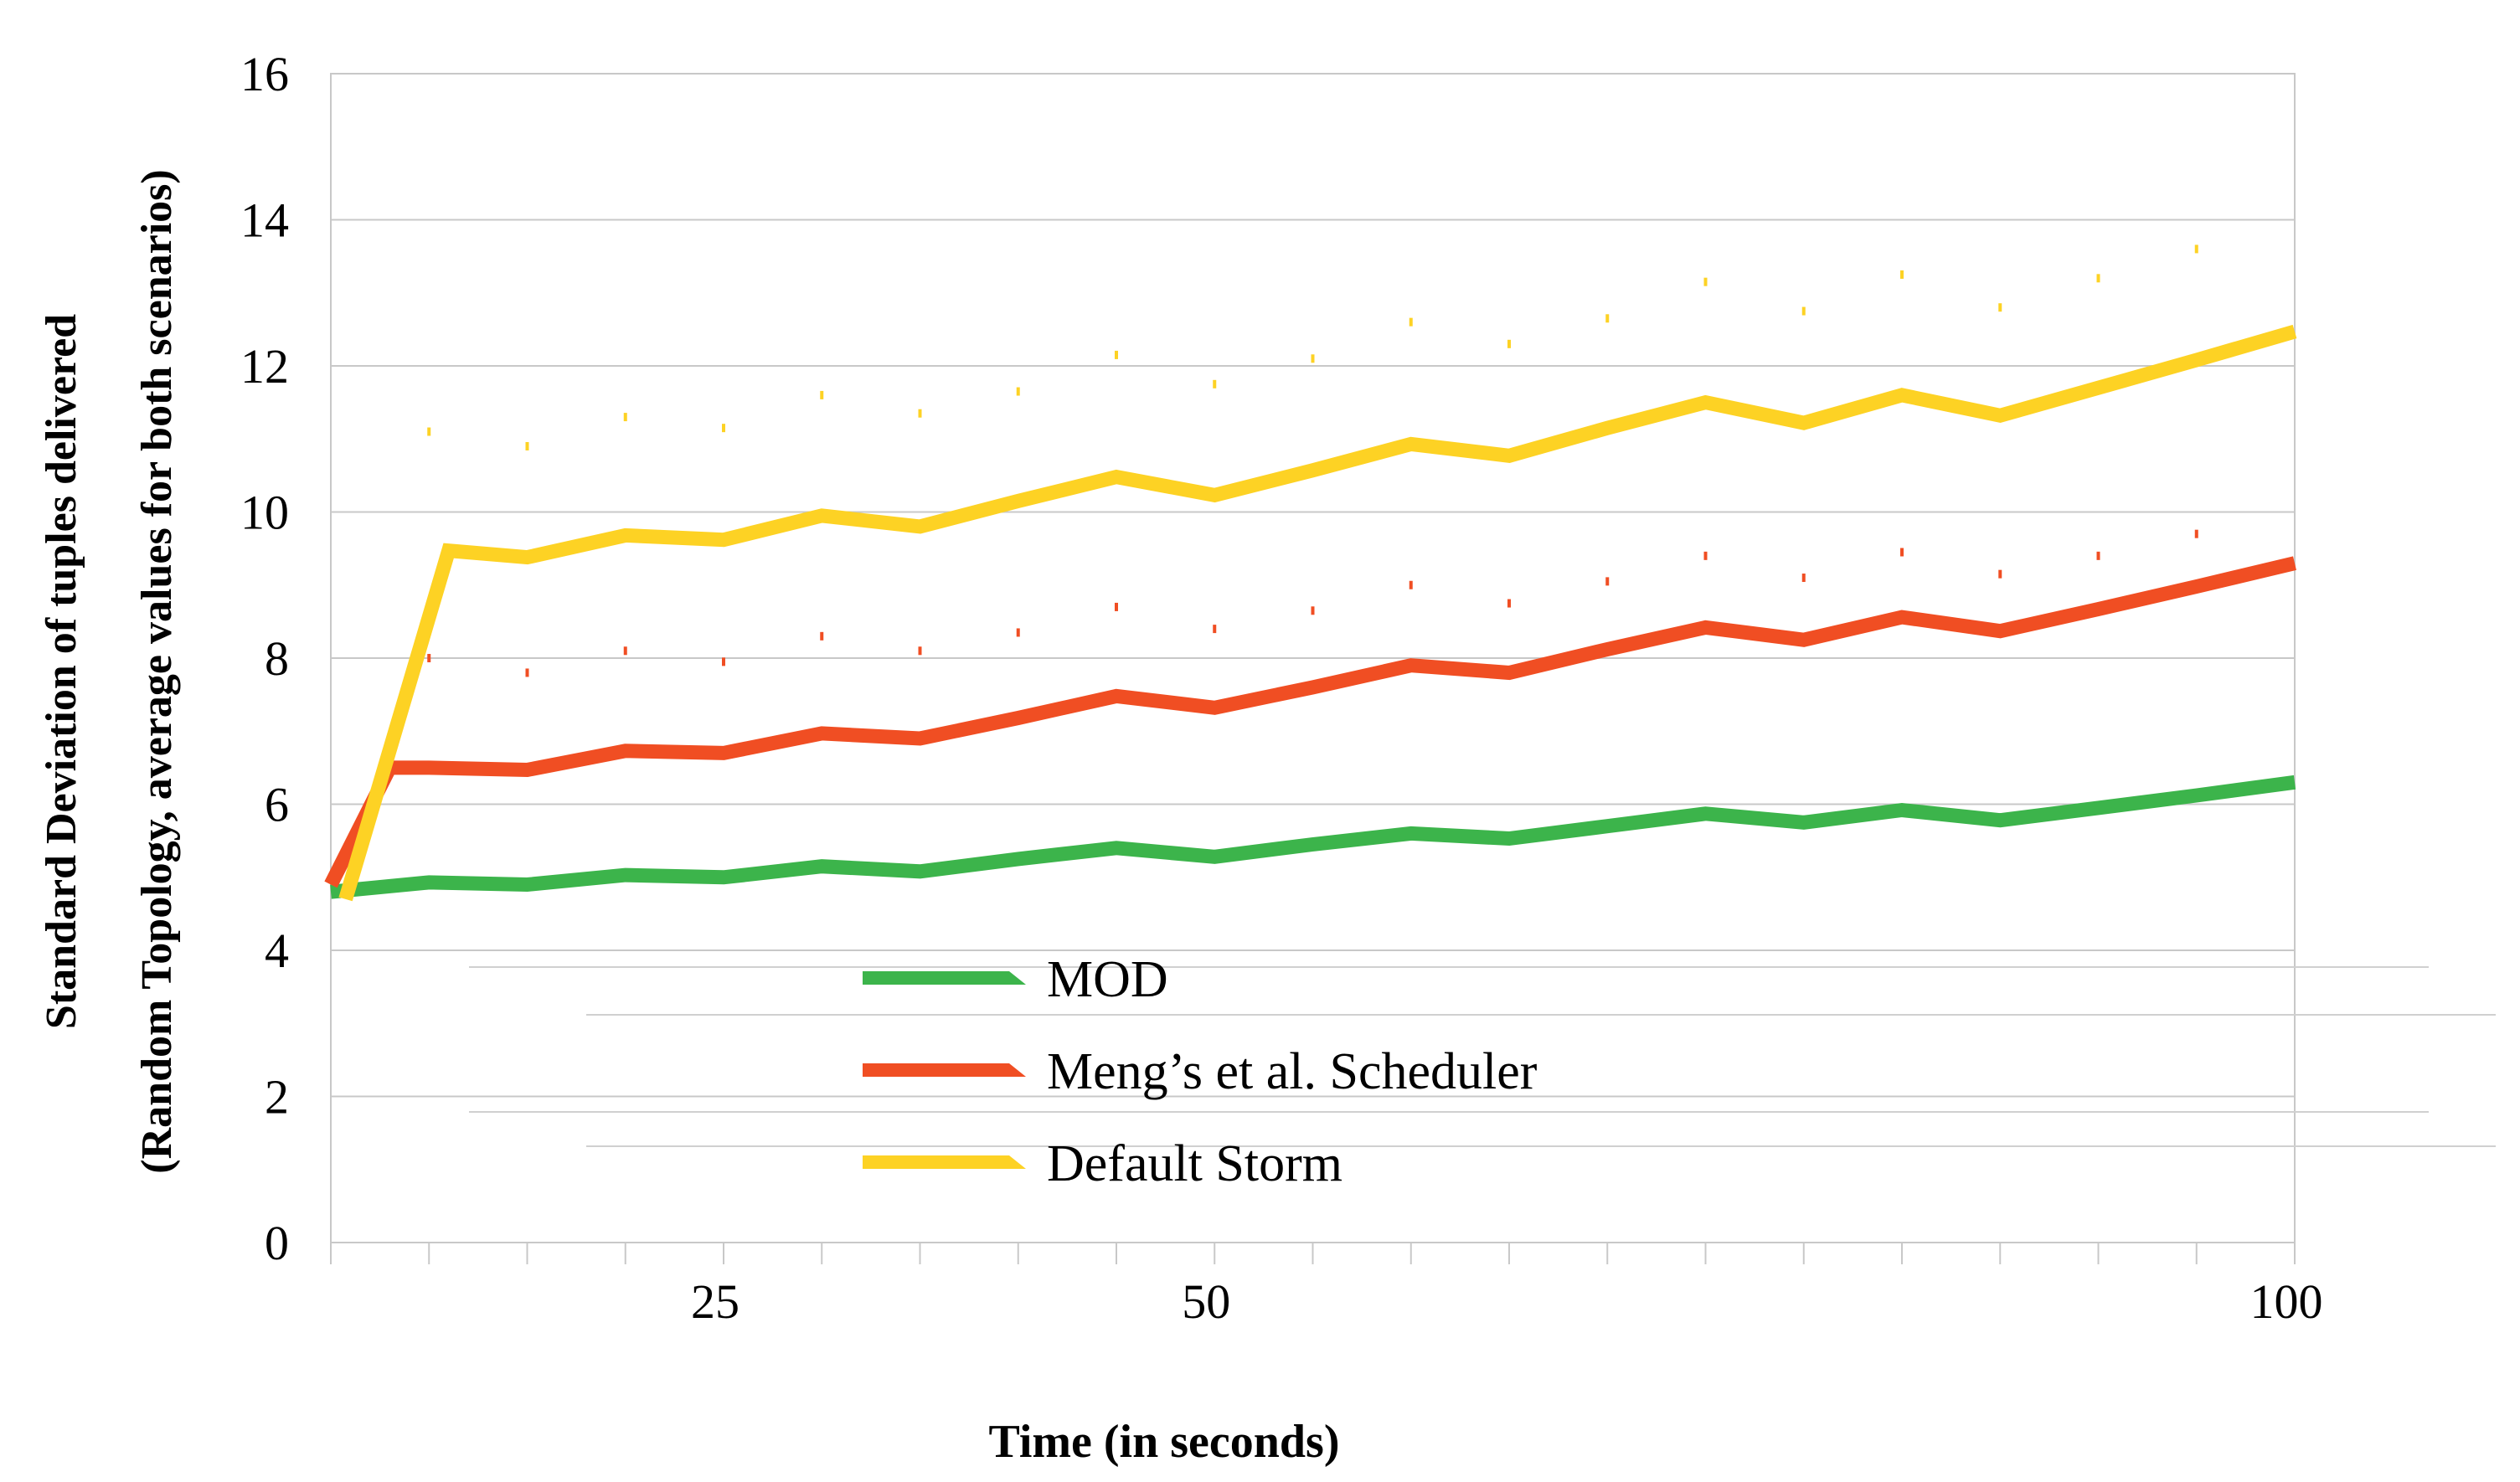 This screenshot has height=1482, width=2520. What do you see at coordinates (264, 513) in the screenshot?
I see `y-tick-label-10: 10` at bounding box center [264, 513].